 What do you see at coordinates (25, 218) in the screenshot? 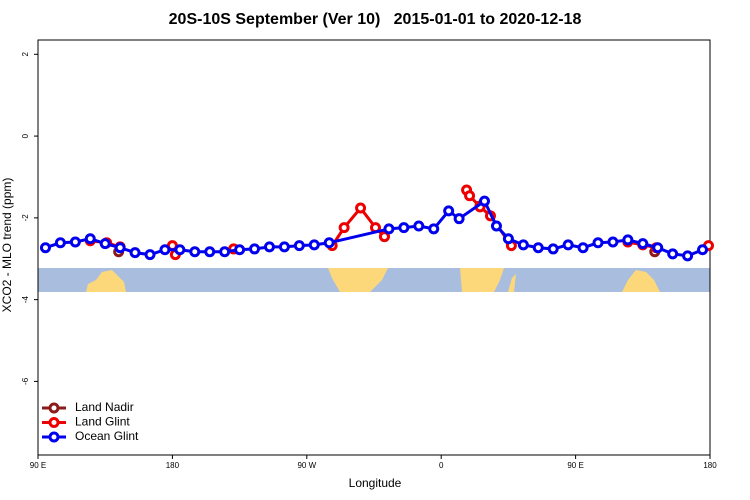
I see `y-tick-label: -2` at bounding box center [25, 218].